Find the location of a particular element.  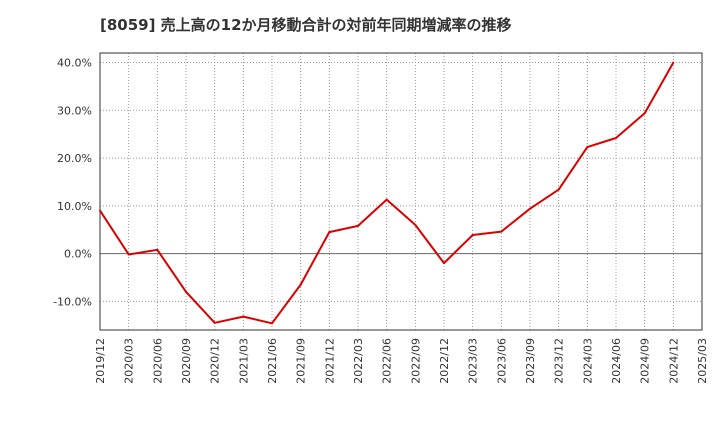

x-tick-label: 2021/06 is located at coordinates (272, 361).